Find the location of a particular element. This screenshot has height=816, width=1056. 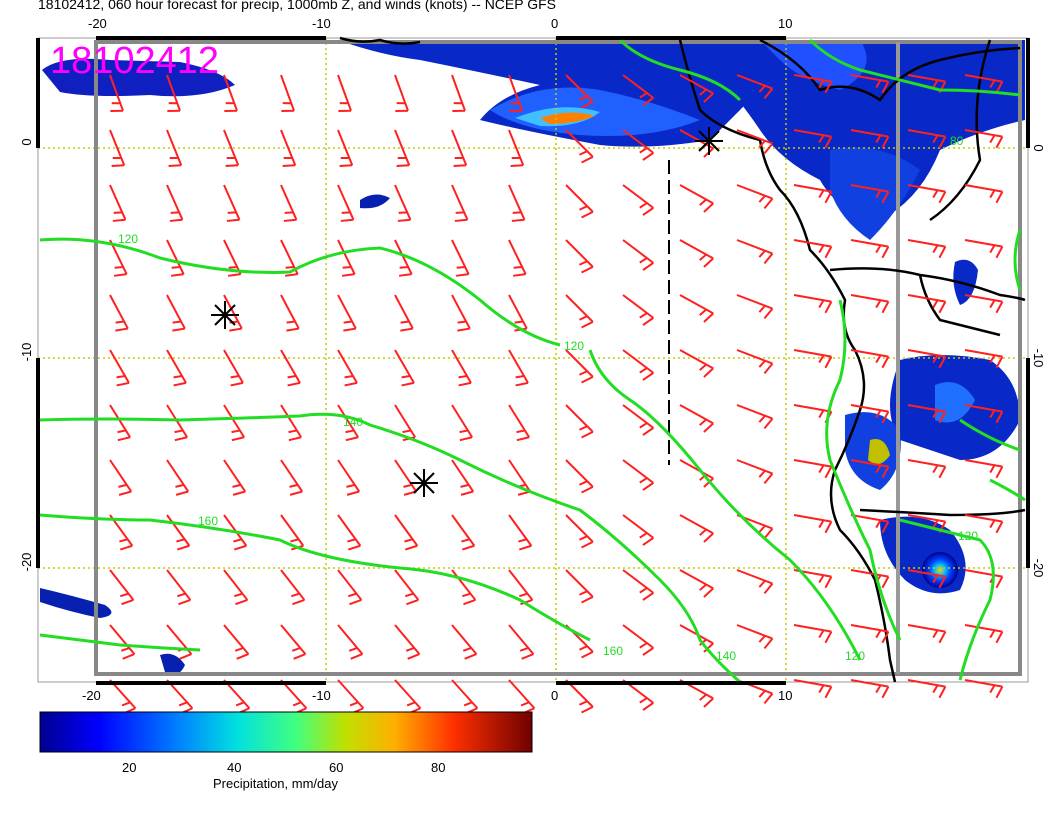

lon-tick-top: -10 is located at coordinates (321, 23).